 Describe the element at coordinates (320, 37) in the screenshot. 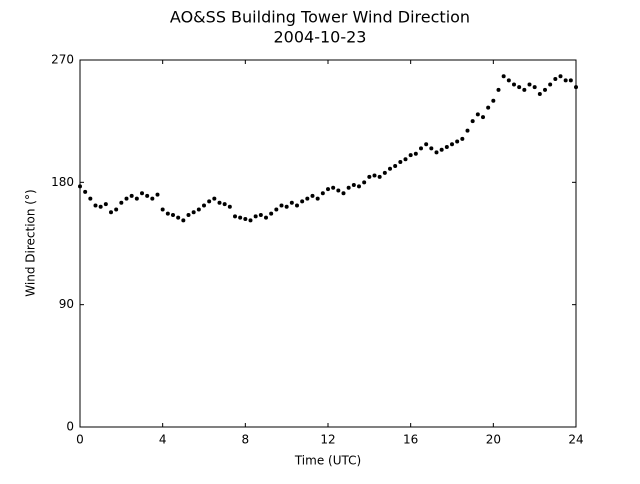

I see `chart-subtitle: 2004-10-23` at that location.